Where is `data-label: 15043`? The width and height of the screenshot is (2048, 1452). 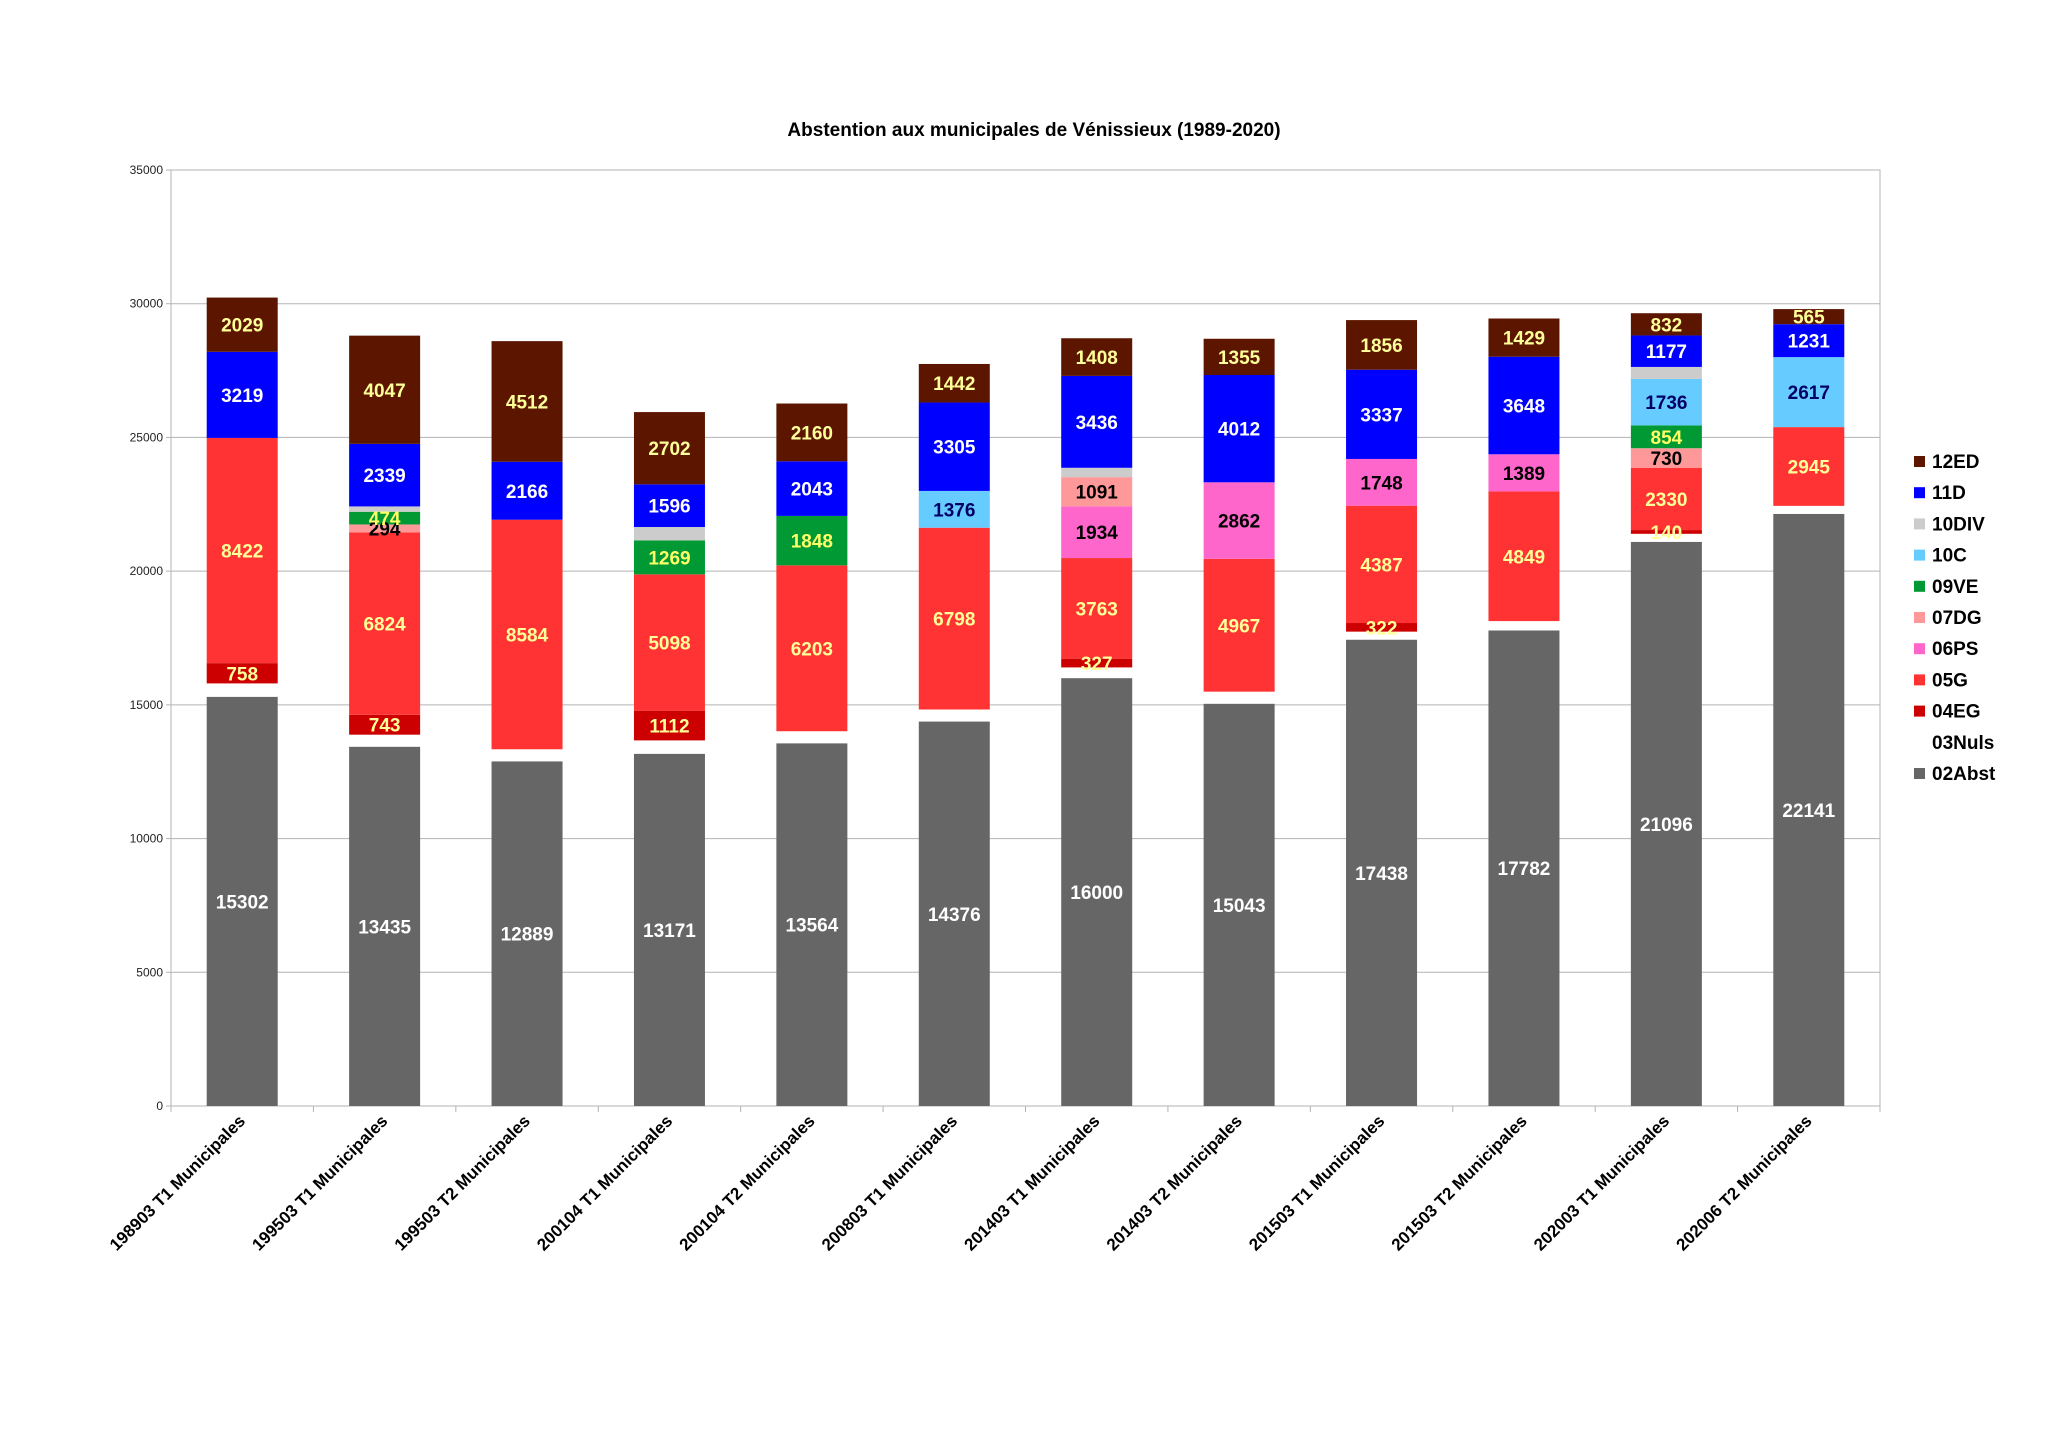
data-label: 15043 is located at coordinates (1239, 906).